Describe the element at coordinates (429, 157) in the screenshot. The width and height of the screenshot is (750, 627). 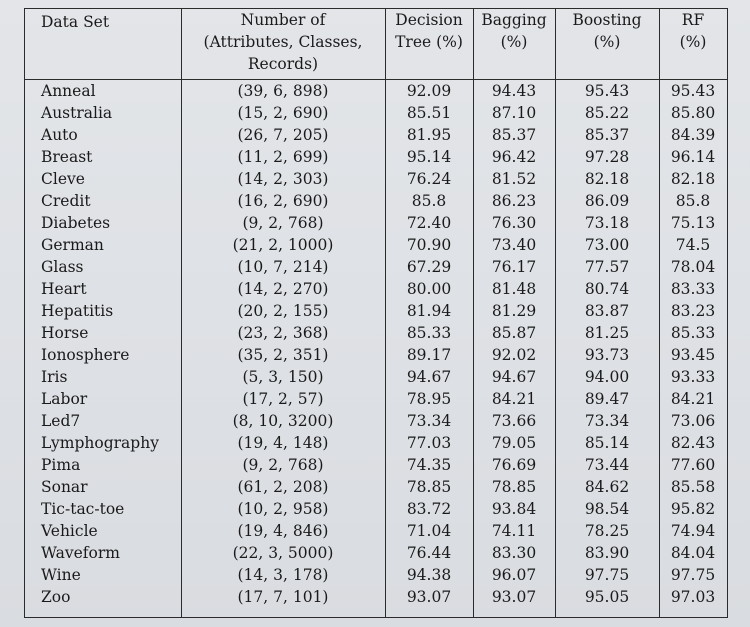
I see `cell-decision-tree: 95.14` at that location.